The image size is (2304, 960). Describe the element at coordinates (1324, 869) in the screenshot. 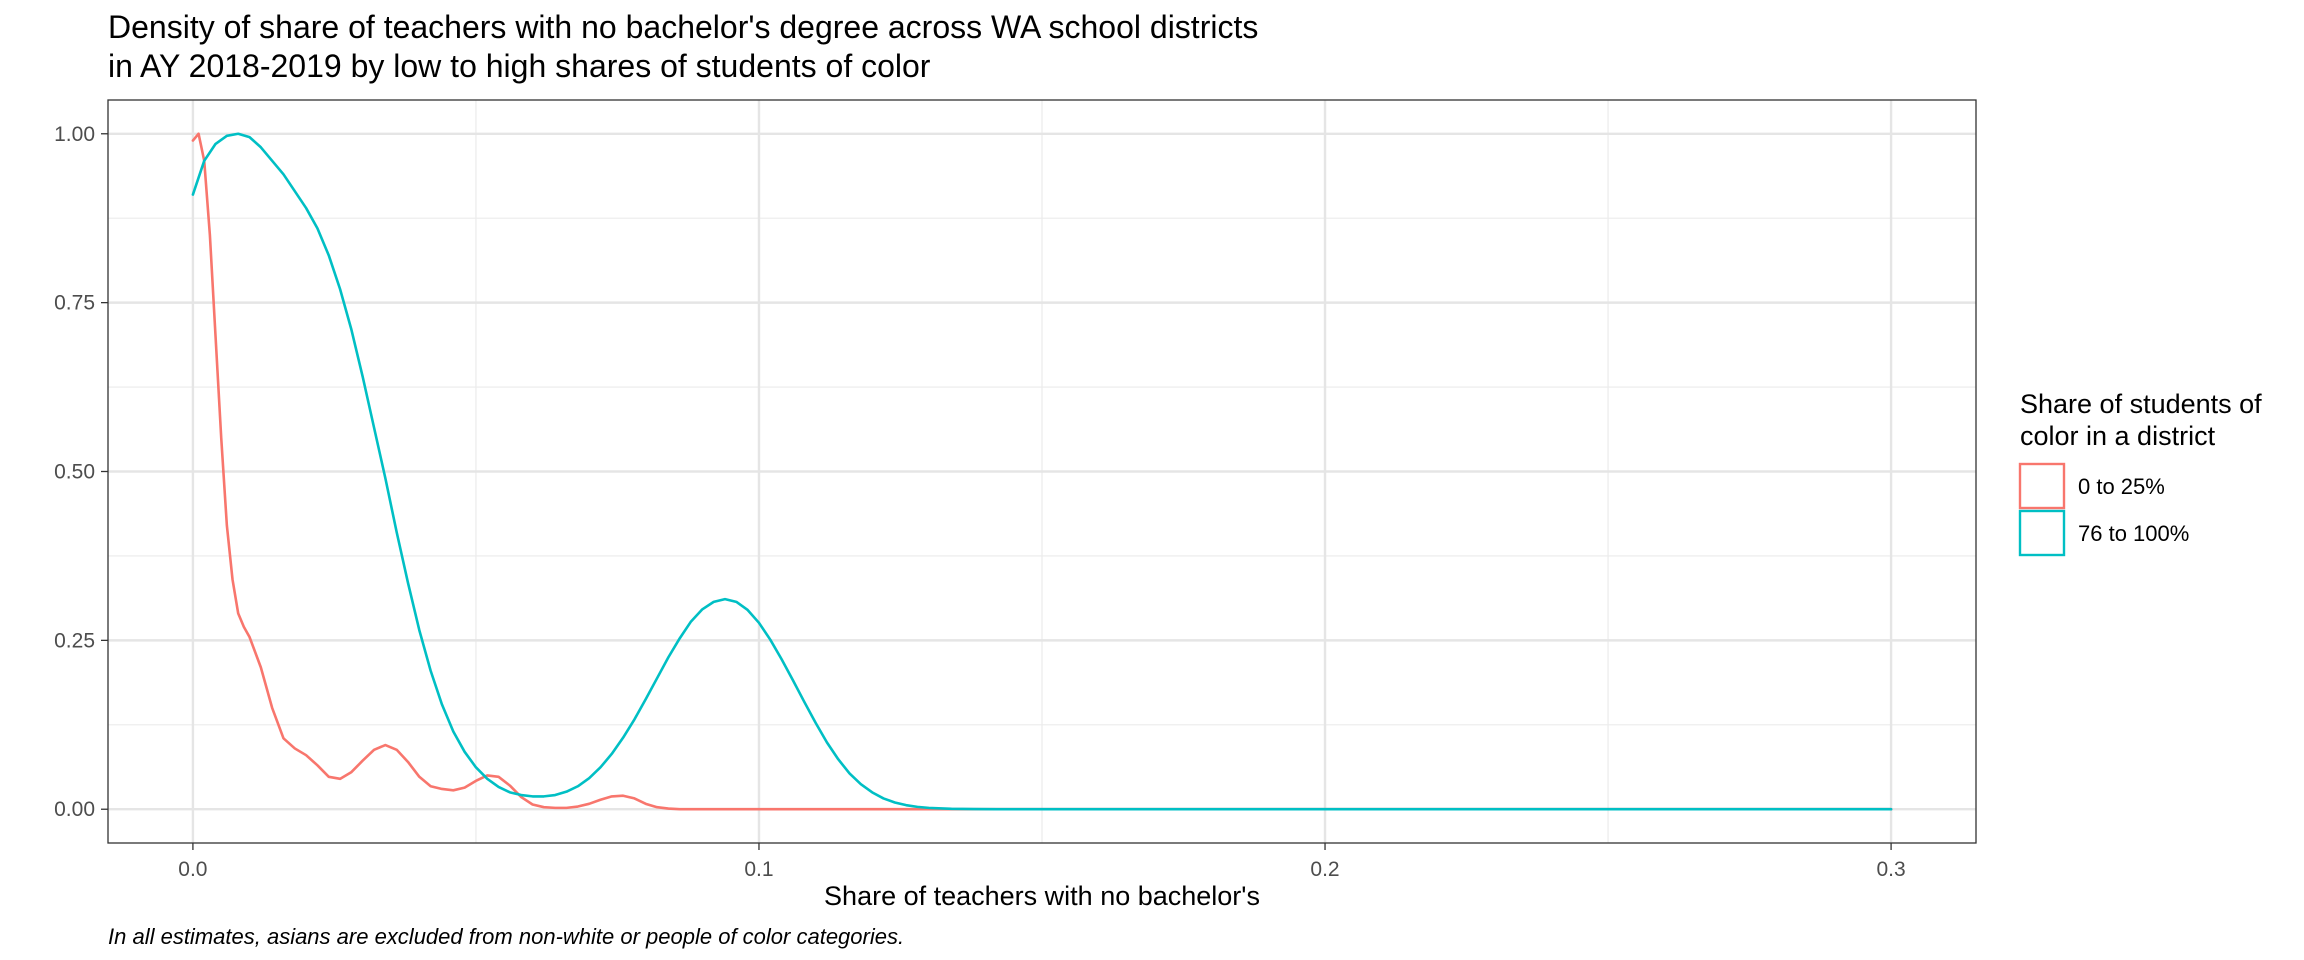

I see `x-tick-label: 0.2` at that location.